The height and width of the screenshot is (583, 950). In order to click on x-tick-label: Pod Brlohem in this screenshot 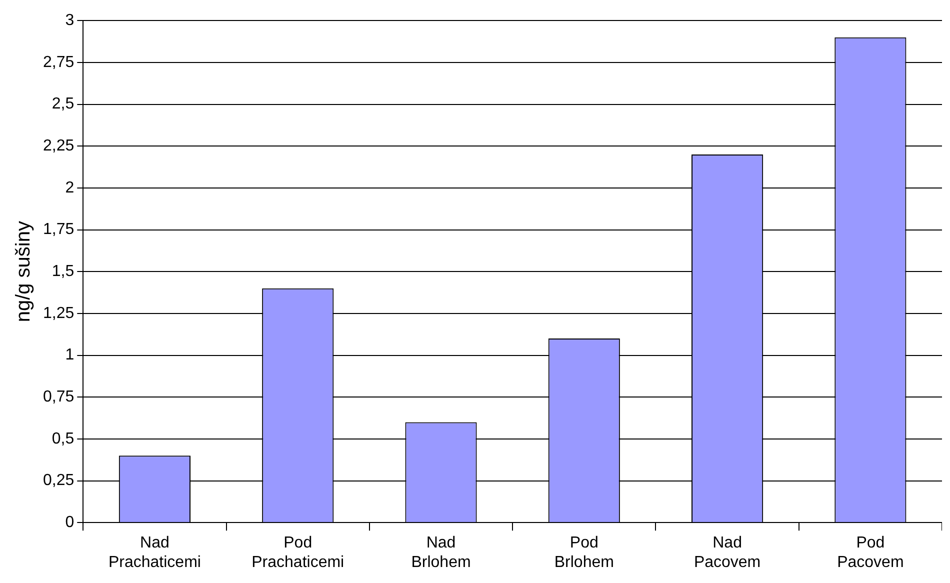, I will do `click(584, 552)`.